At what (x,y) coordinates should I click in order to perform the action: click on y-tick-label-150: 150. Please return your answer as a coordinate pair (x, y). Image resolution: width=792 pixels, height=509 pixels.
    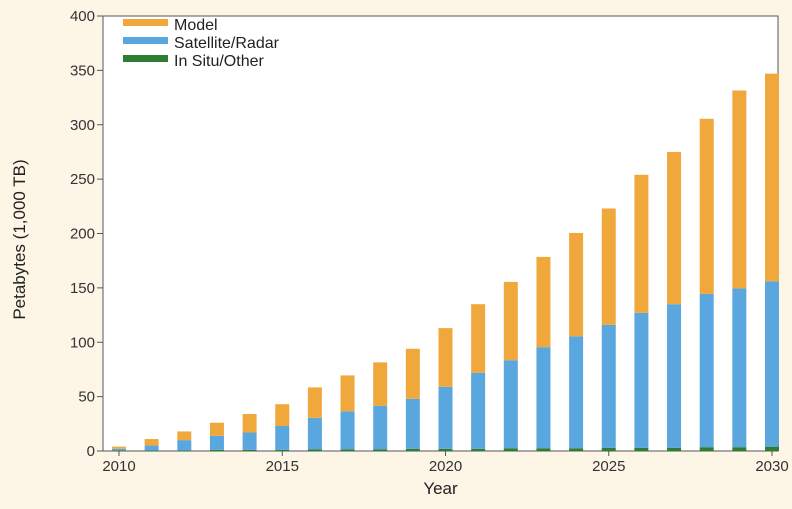
    Looking at the image, I should click on (82, 288).